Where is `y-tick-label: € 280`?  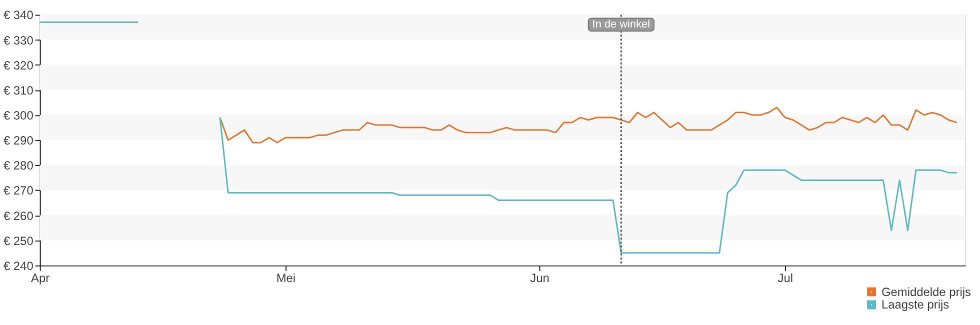
y-tick-label: € 280 is located at coordinates (18, 165).